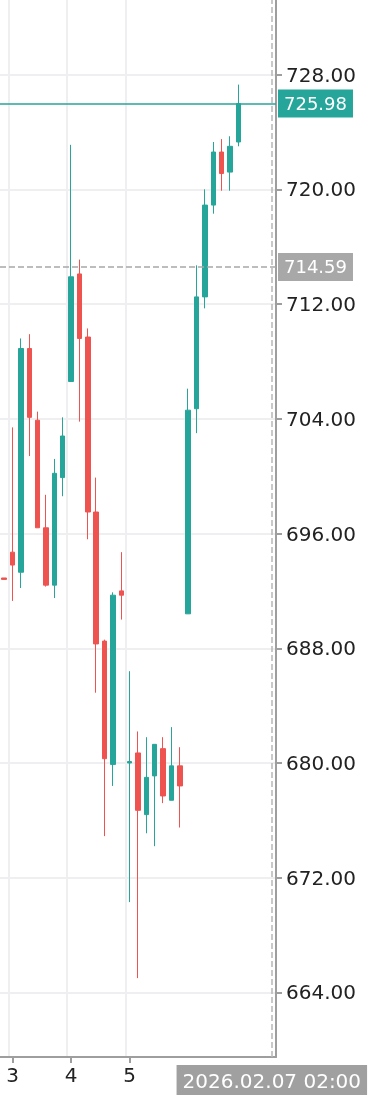 The height and width of the screenshot is (1111, 381). What do you see at coordinates (129, 1075) in the screenshot?
I see `x-tick-label: 5` at bounding box center [129, 1075].